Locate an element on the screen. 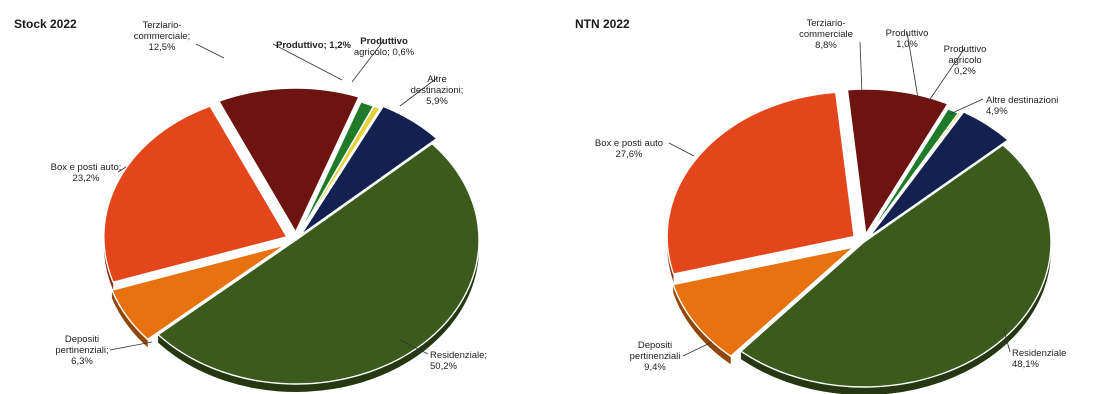 This screenshot has height=394, width=1096. data-label-terziario-commerciale: Terziario-commerciale;12,5% is located at coordinates (179, 39).